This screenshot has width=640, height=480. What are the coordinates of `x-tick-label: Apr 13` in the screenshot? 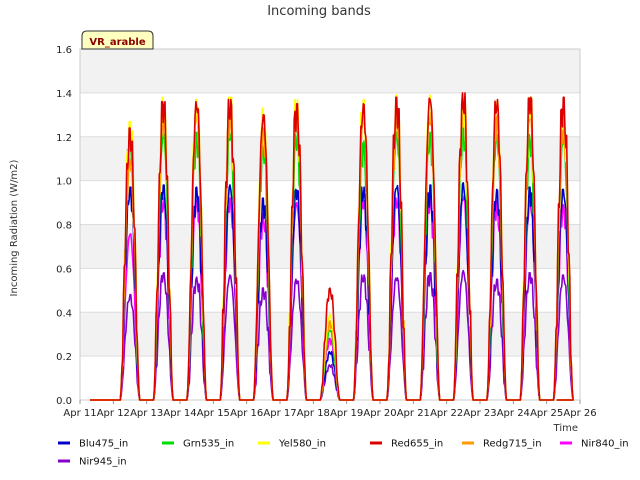 It's located at (146, 413).